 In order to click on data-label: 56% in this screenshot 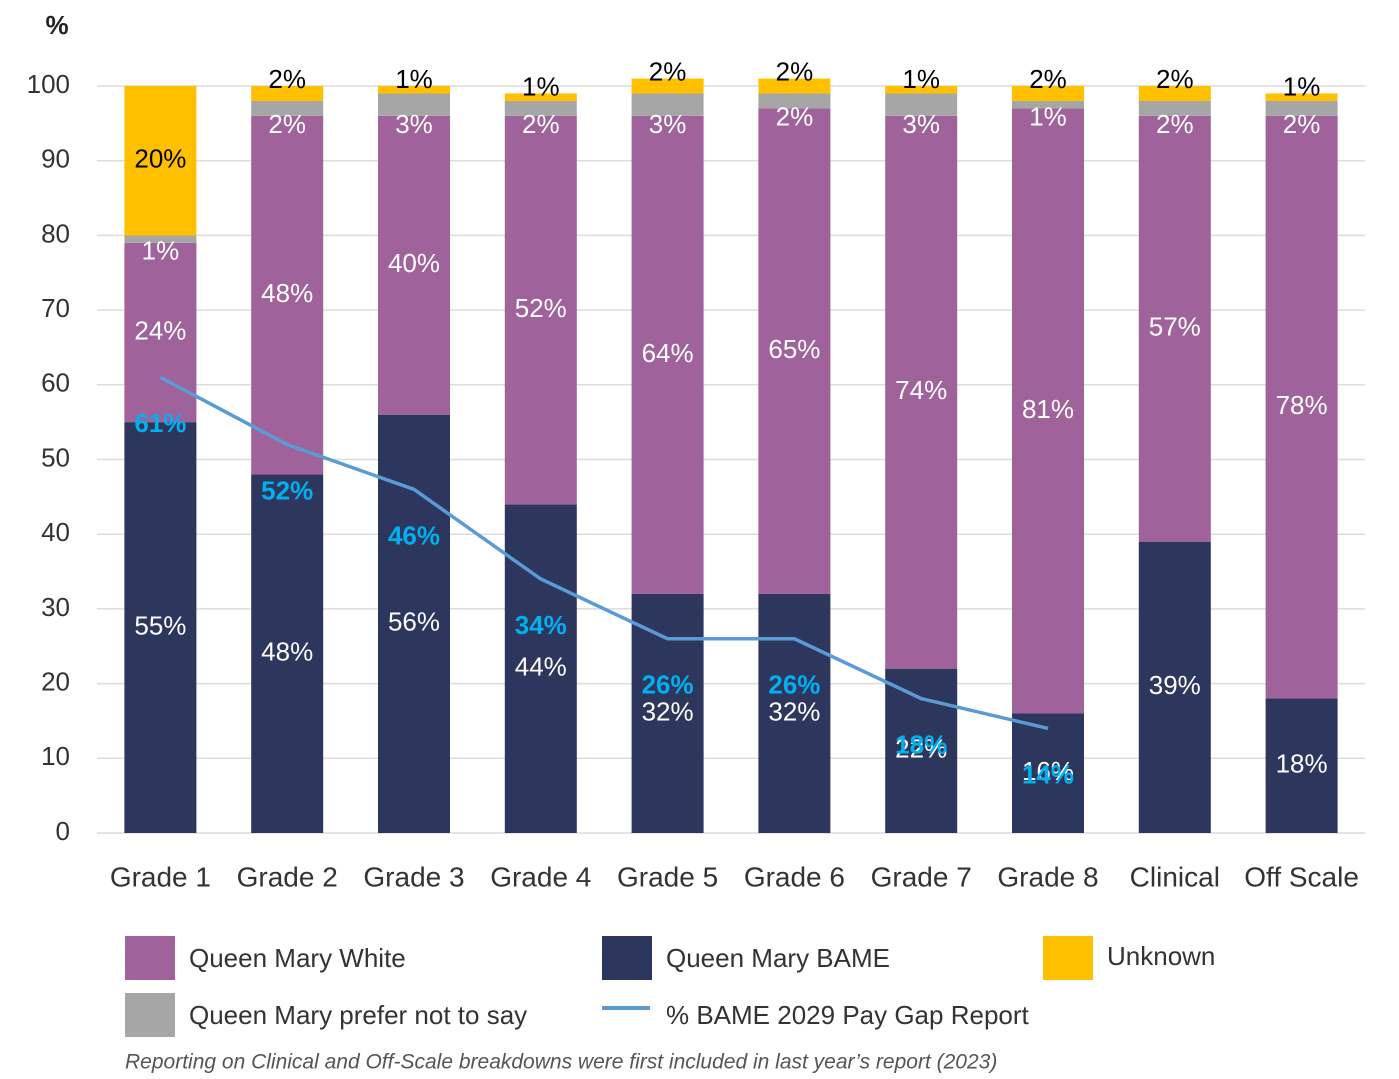, I will do `click(414, 622)`.